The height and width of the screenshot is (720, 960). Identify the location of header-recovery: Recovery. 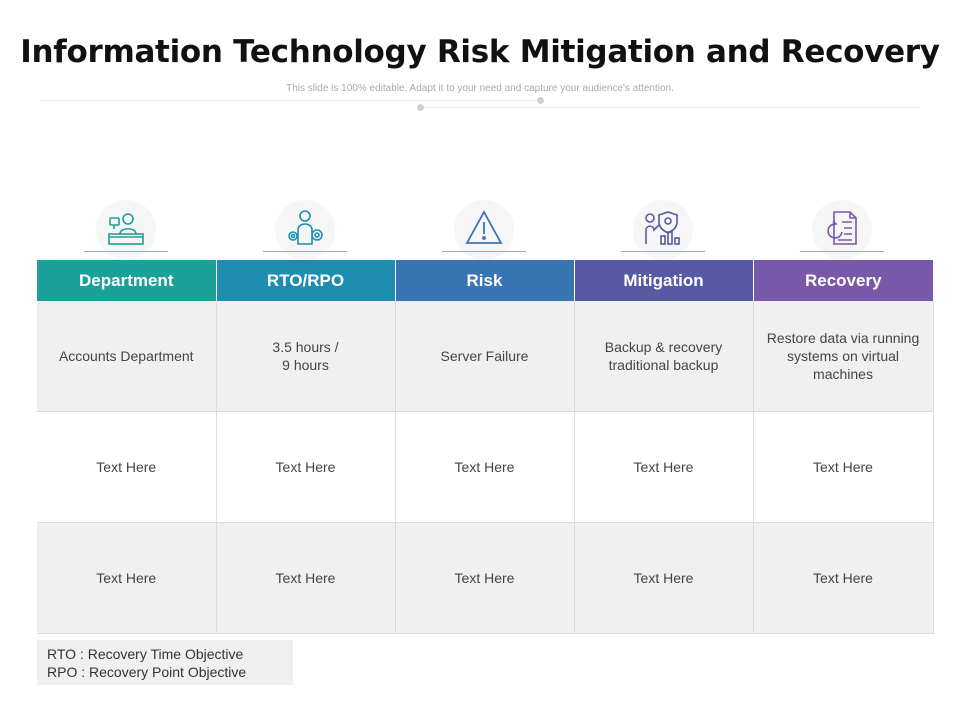
(843, 280).